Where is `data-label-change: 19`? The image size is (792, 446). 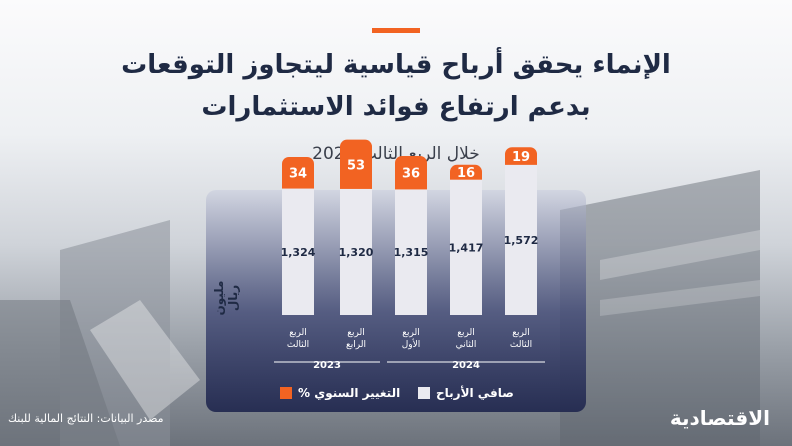
data-label-change: 19 is located at coordinates (521, 157).